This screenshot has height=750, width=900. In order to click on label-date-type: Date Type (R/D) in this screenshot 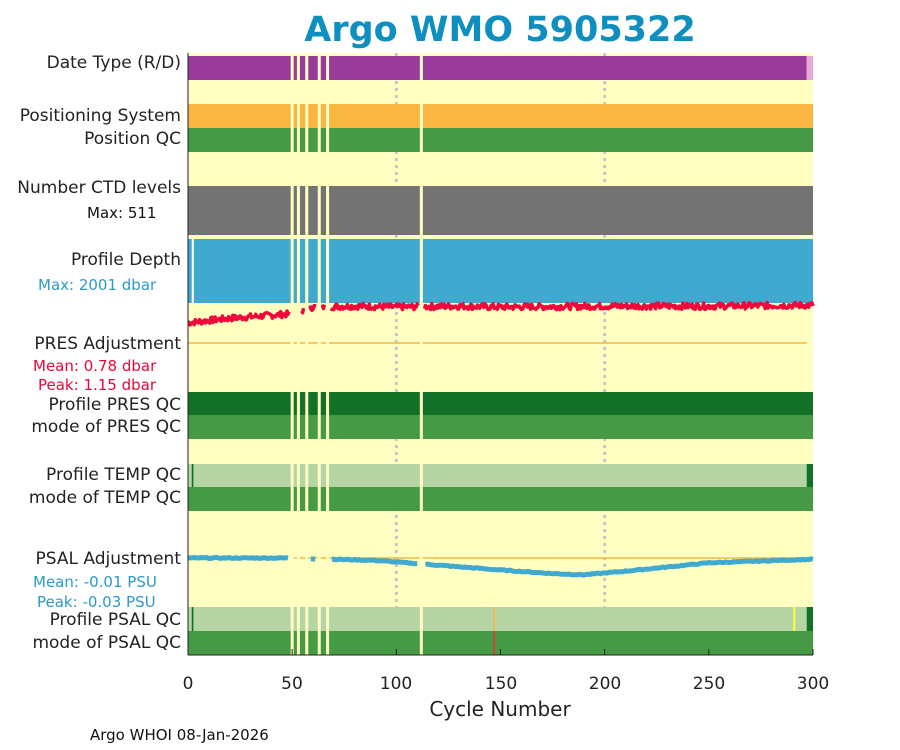, I will do `click(113, 63)`.